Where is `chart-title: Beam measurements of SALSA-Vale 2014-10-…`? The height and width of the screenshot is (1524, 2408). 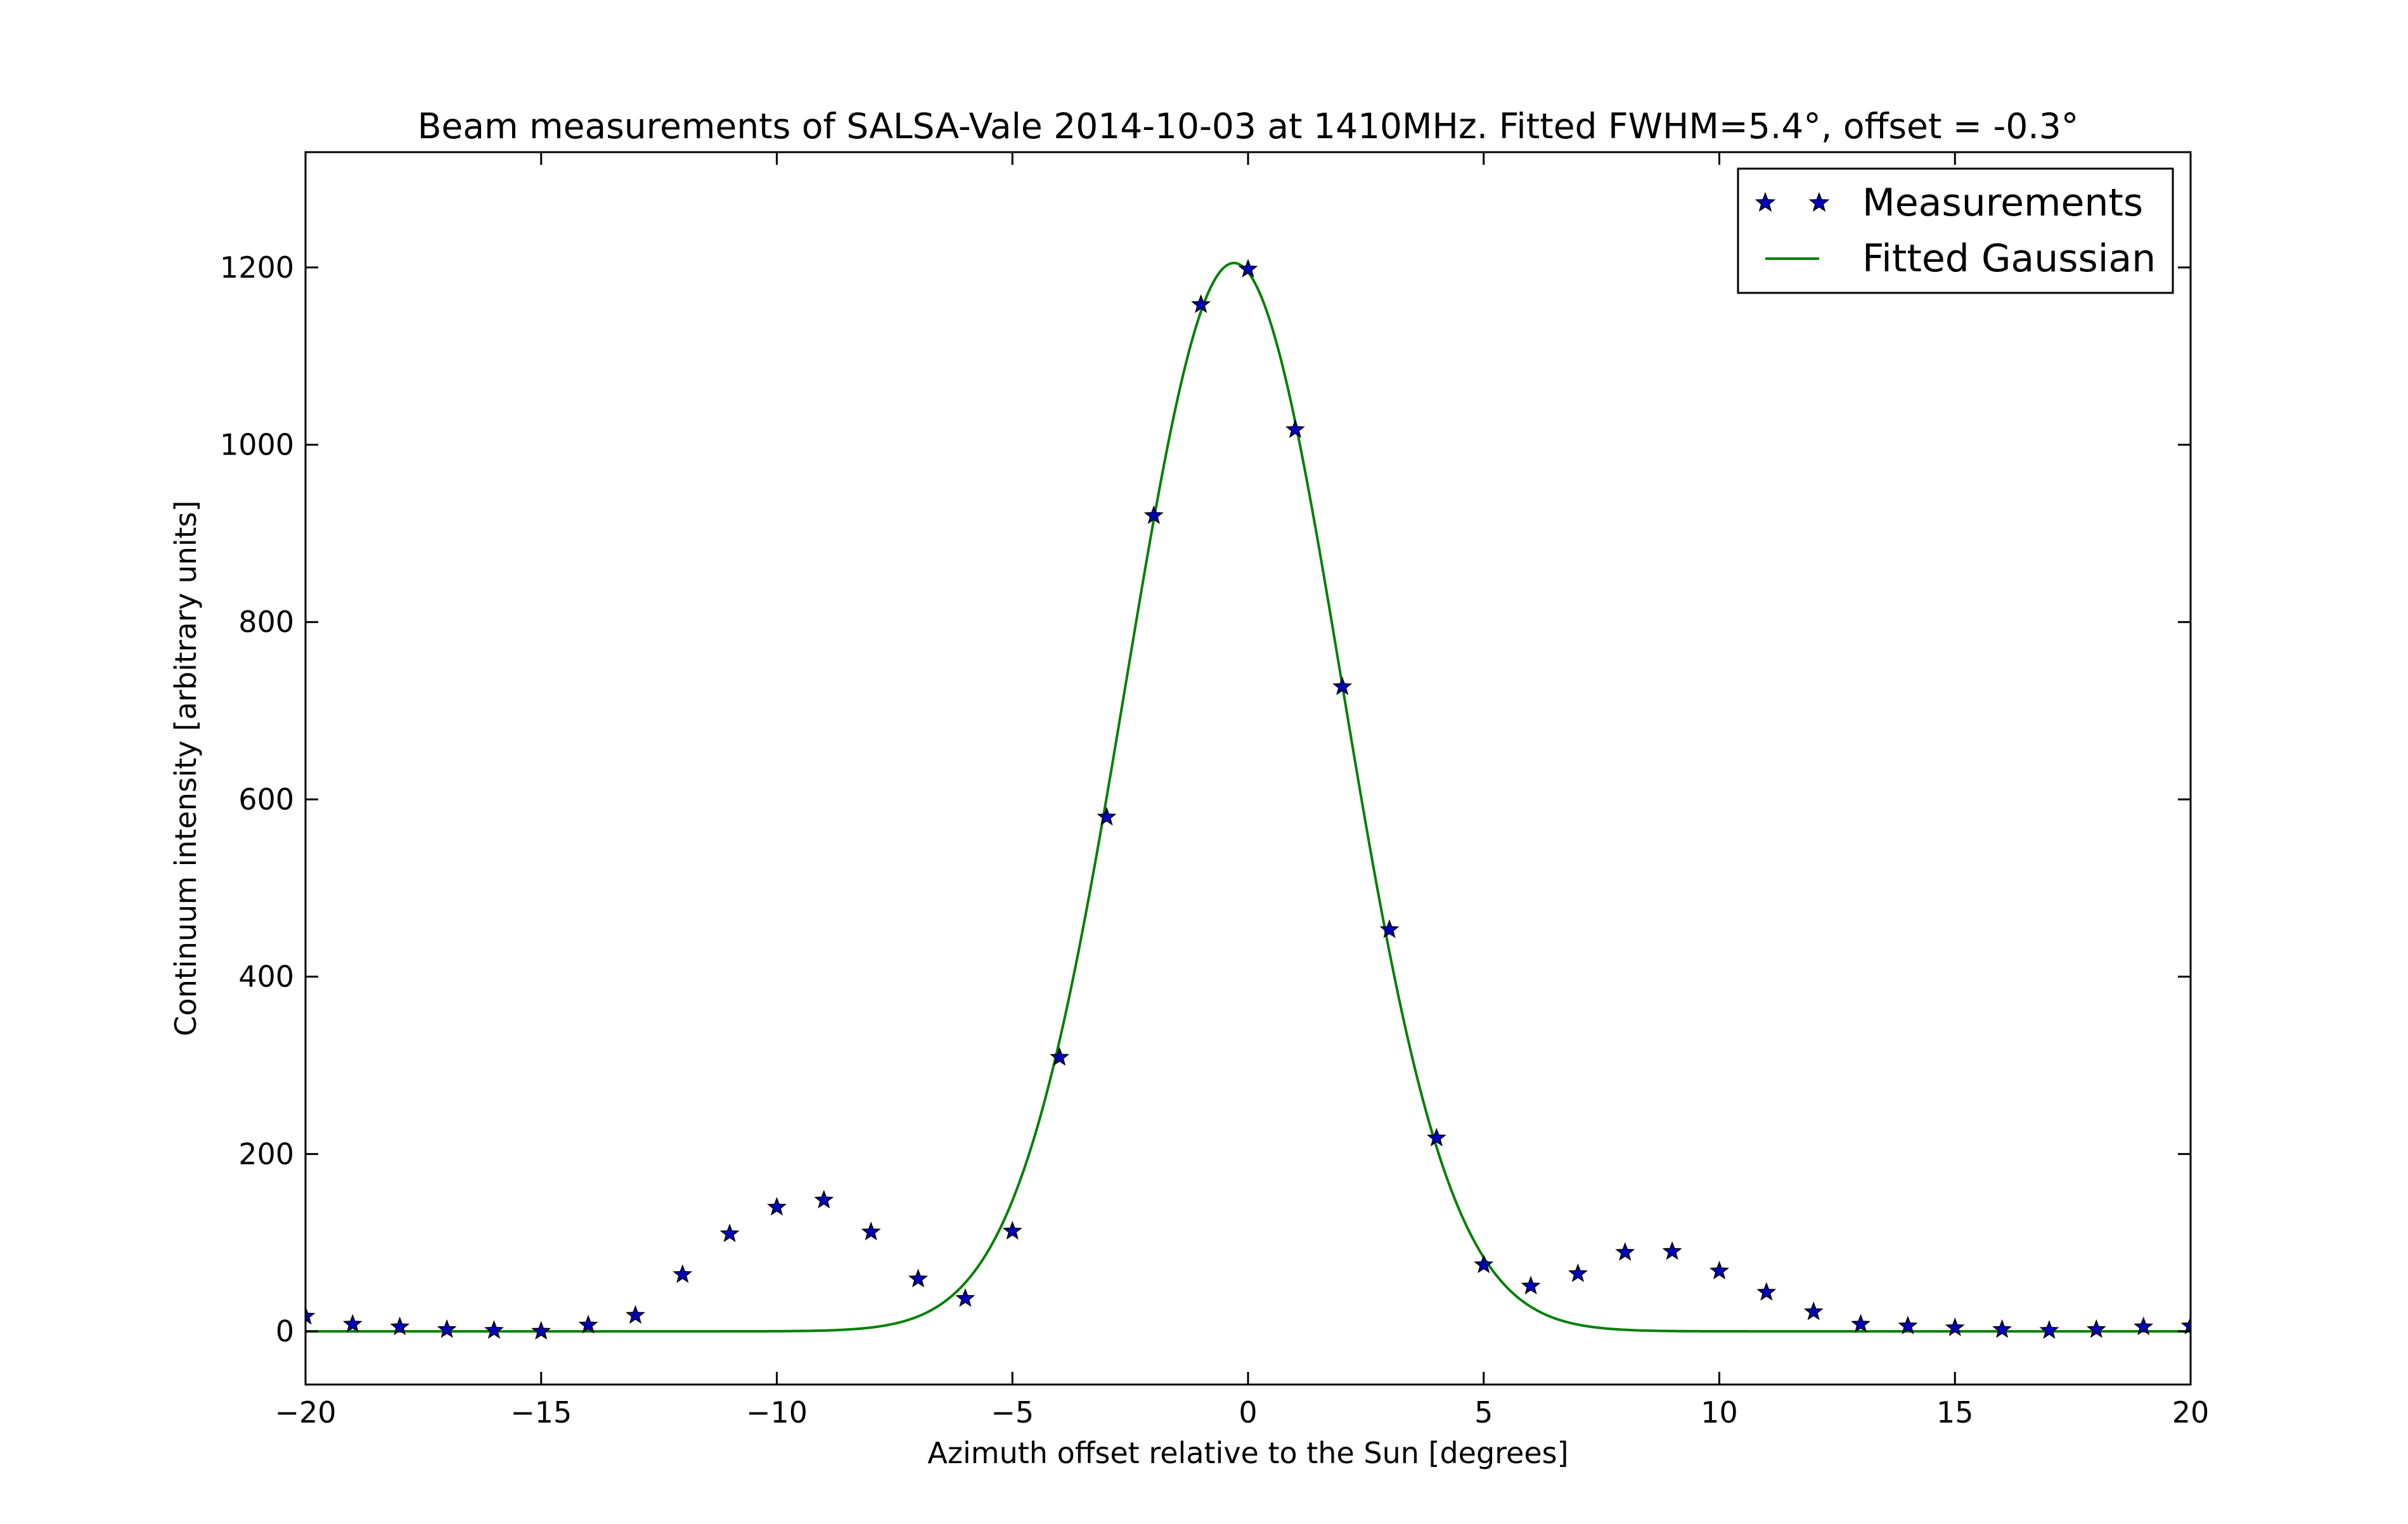 chart-title: Beam measurements of SALSA-Vale 2014-10-… is located at coordinates (1248, 126).